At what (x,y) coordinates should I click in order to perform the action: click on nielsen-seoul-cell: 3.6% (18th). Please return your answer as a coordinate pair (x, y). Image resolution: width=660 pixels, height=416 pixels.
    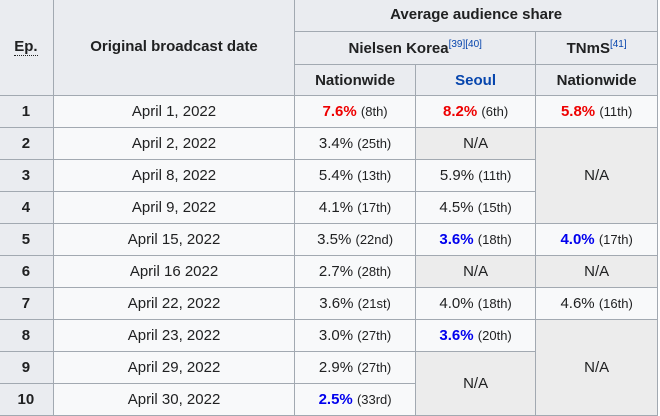
    Looking at the image, I should click on (475, 239).